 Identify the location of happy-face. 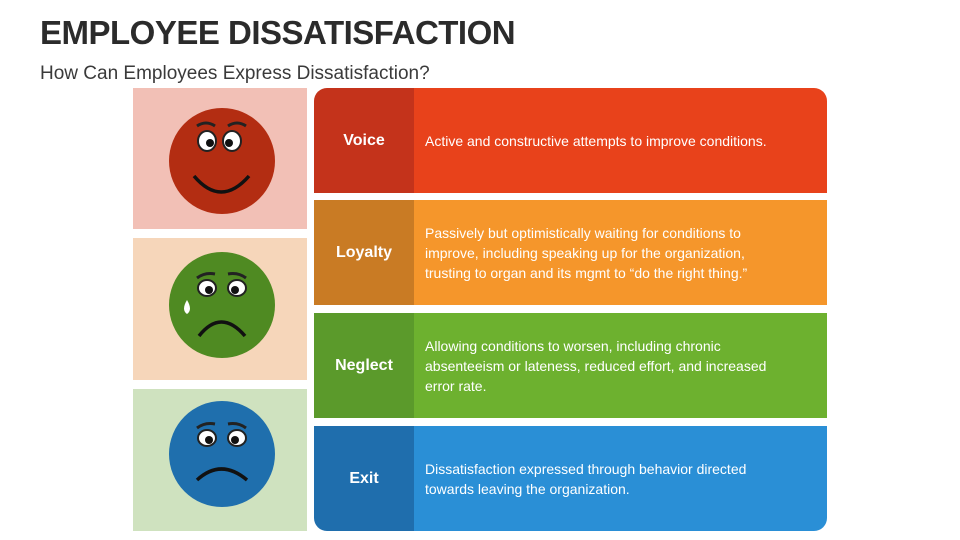
(222, 161).